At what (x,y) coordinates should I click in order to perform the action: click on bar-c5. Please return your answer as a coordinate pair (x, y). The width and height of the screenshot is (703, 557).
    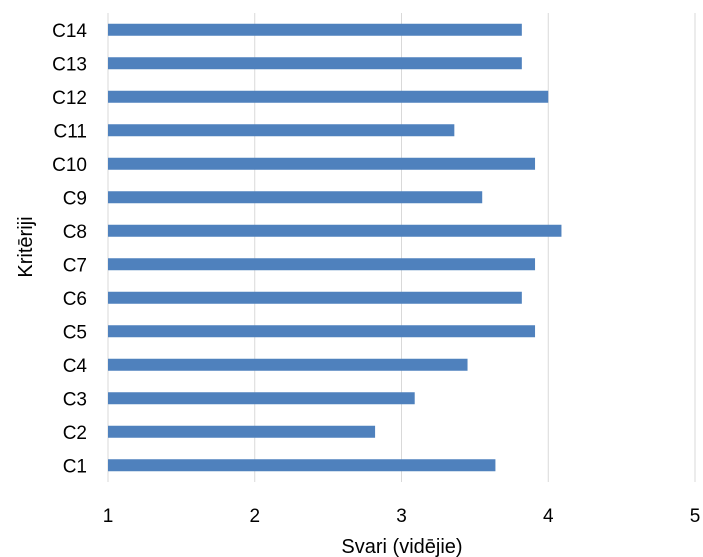
    Looking at the image, I should click on (322, 331).